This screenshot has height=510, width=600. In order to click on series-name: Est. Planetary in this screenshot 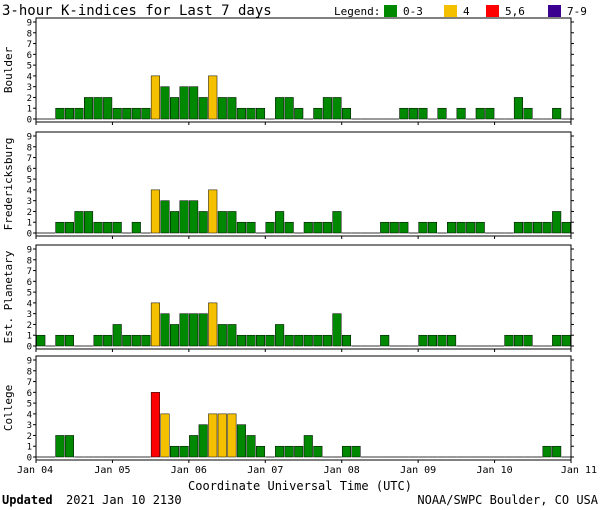, I will do `click(8, 296)`.